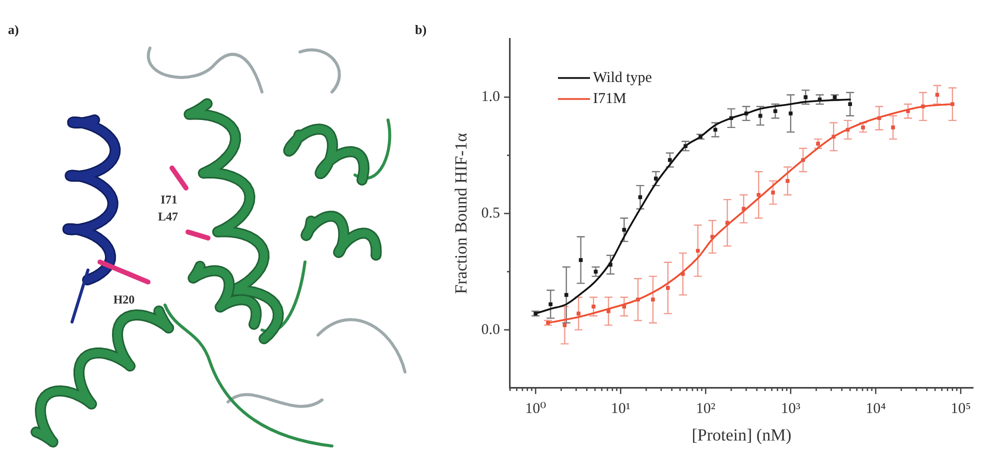 The image size is (983, 452). I want to click on x-tick-label: 10¹, so click(620, 408).